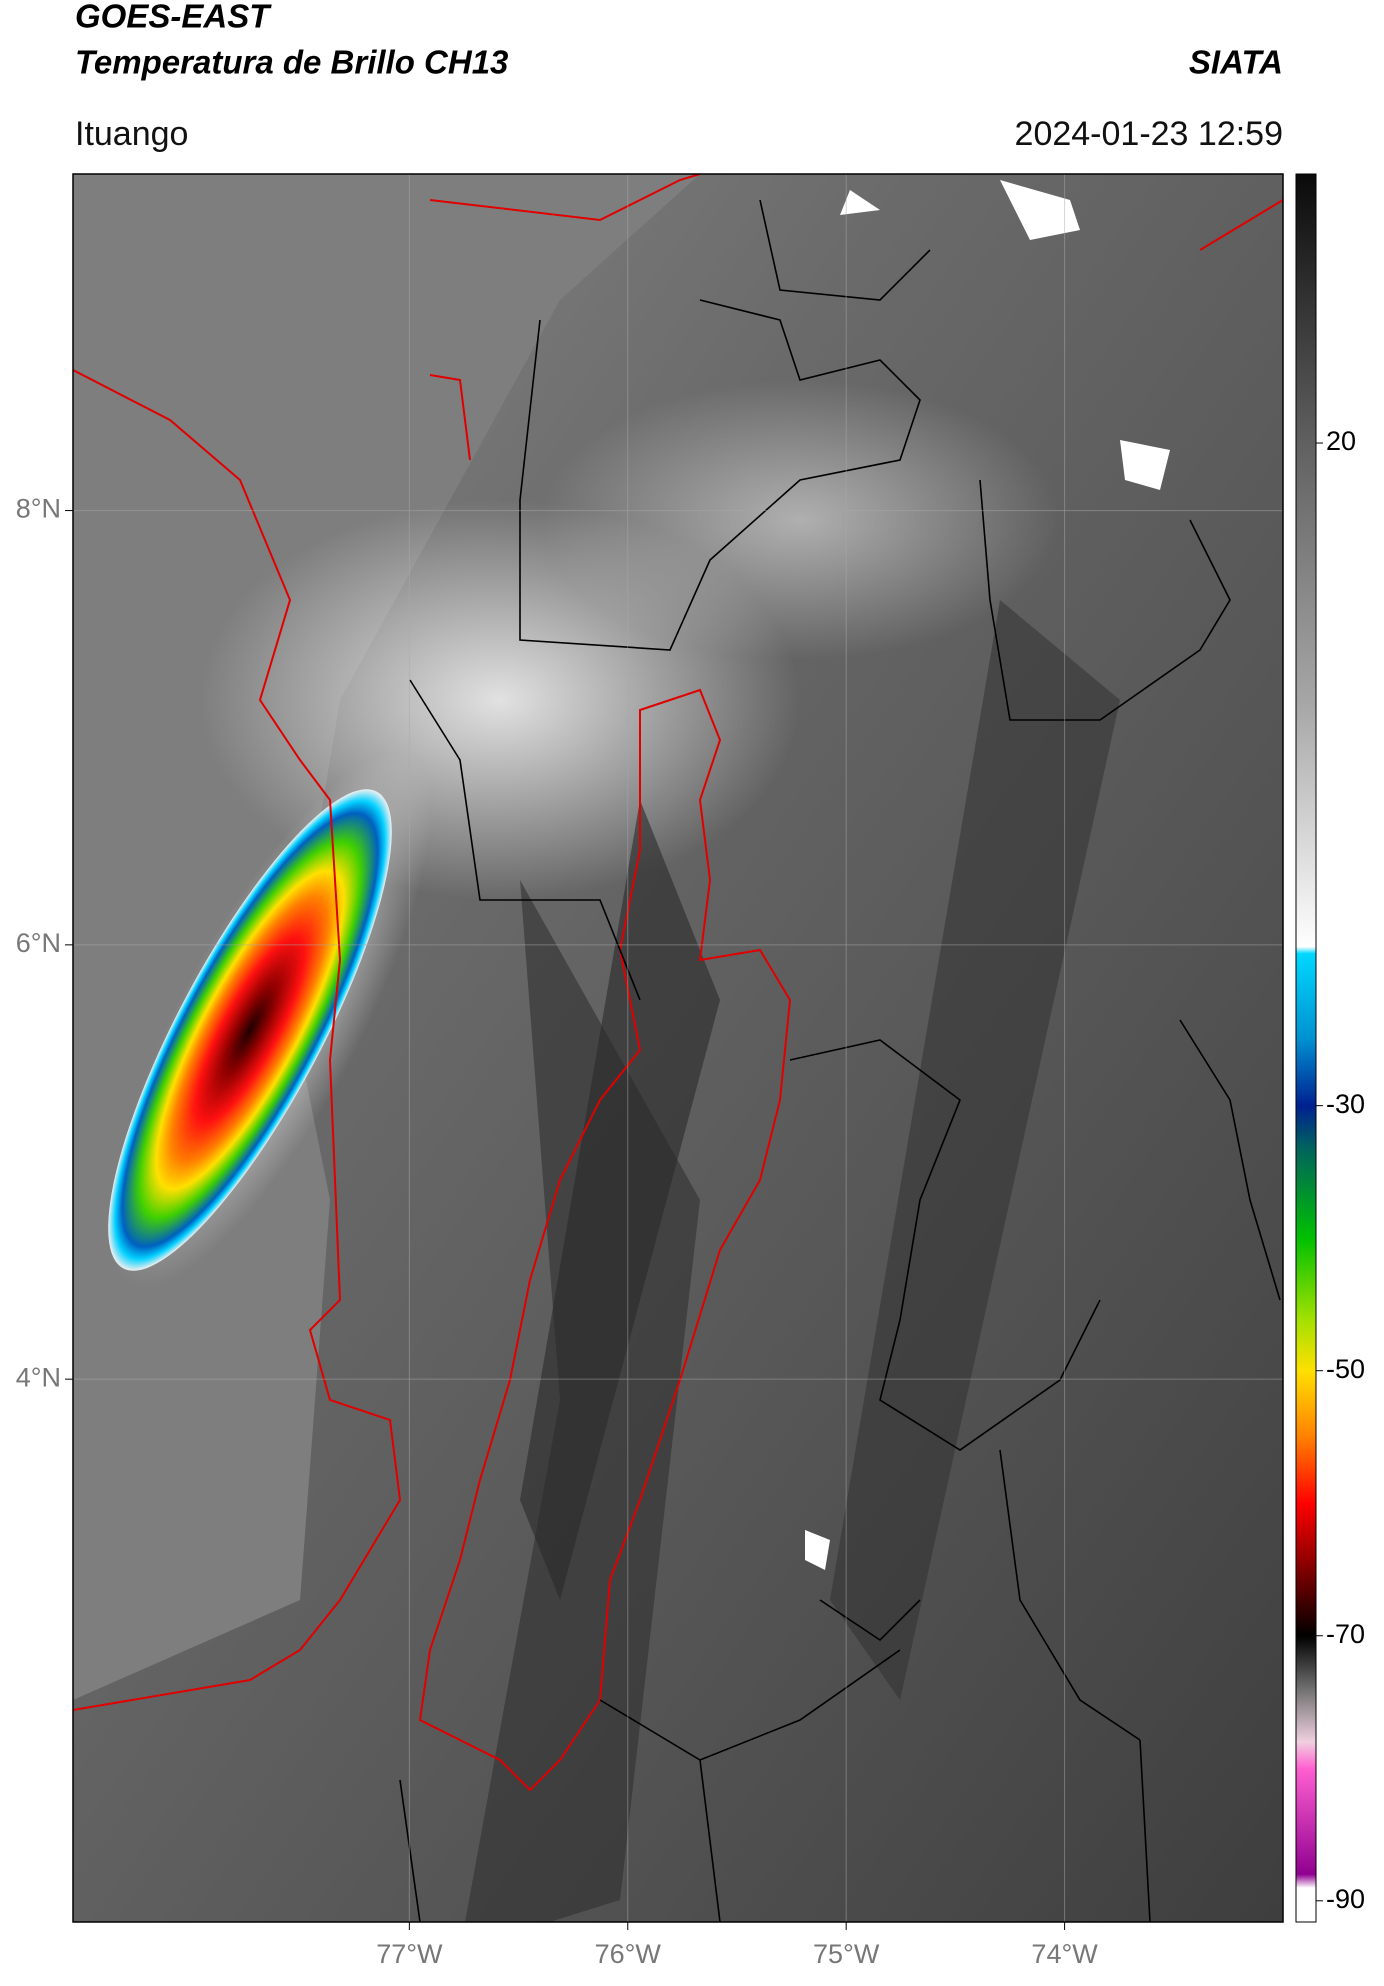  What do you see at coordinates (1064, 1954) in the screenshot?
I see `x-tick-label: 74°W` at bounding box center [1064, 1954].